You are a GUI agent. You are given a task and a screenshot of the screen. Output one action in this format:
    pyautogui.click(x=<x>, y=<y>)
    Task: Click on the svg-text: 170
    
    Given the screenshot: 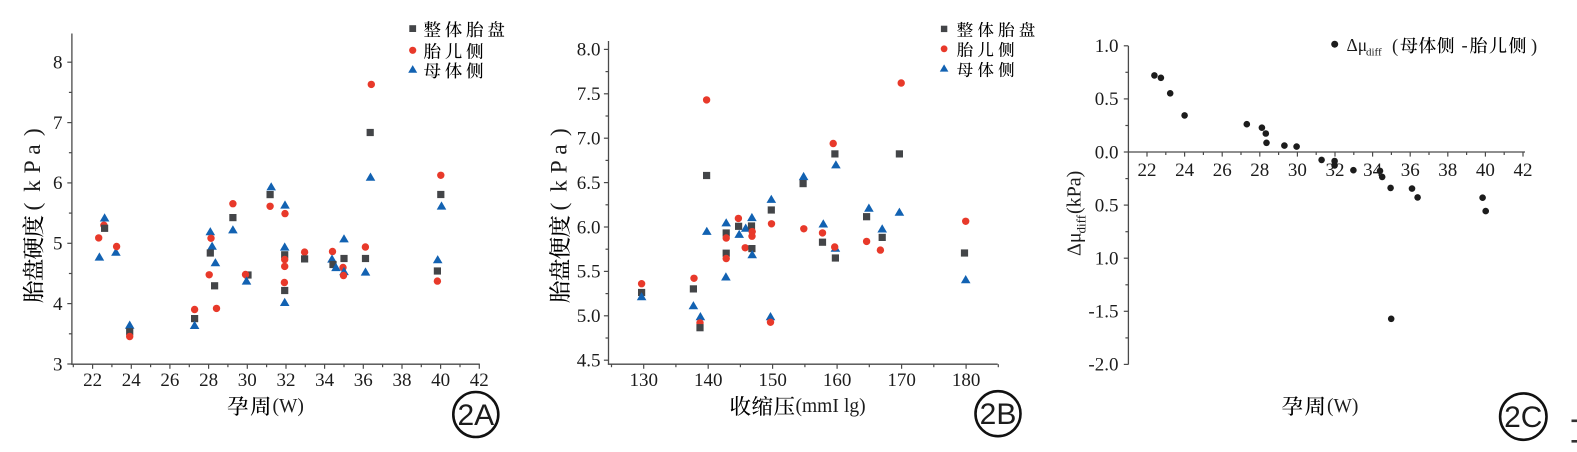 What is the action you would take?
    pyautogui.click(x=901, y=380)
    